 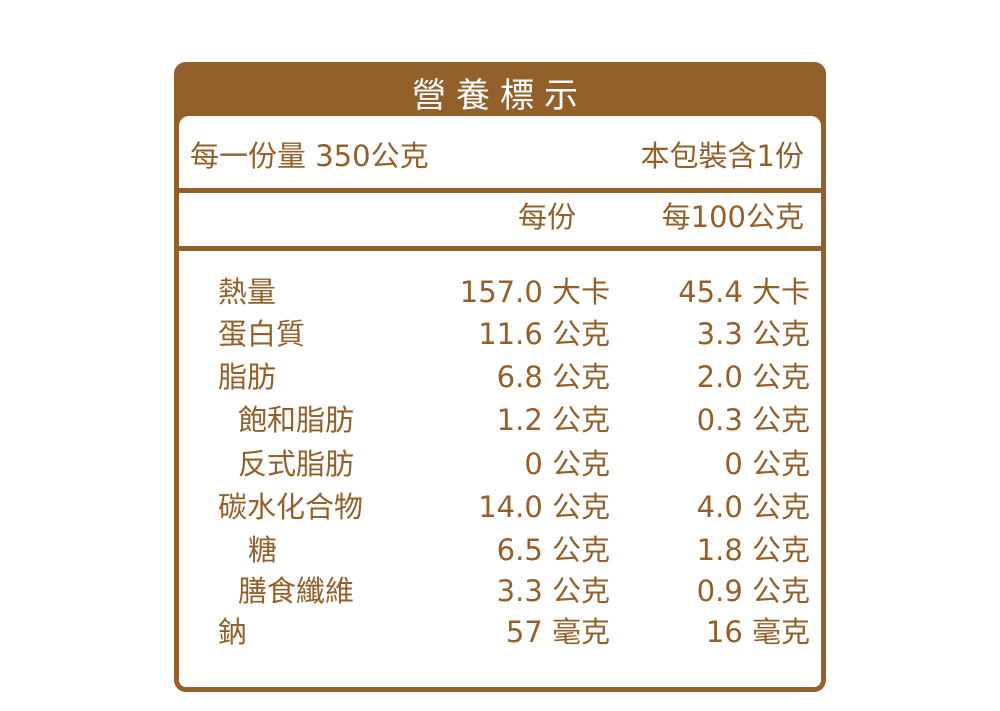 What do you see at coordinates (534, 292) in the screenshot?
I see `nutrient-per-serving: 157.0 大卡` at bounding box center [534, 292].